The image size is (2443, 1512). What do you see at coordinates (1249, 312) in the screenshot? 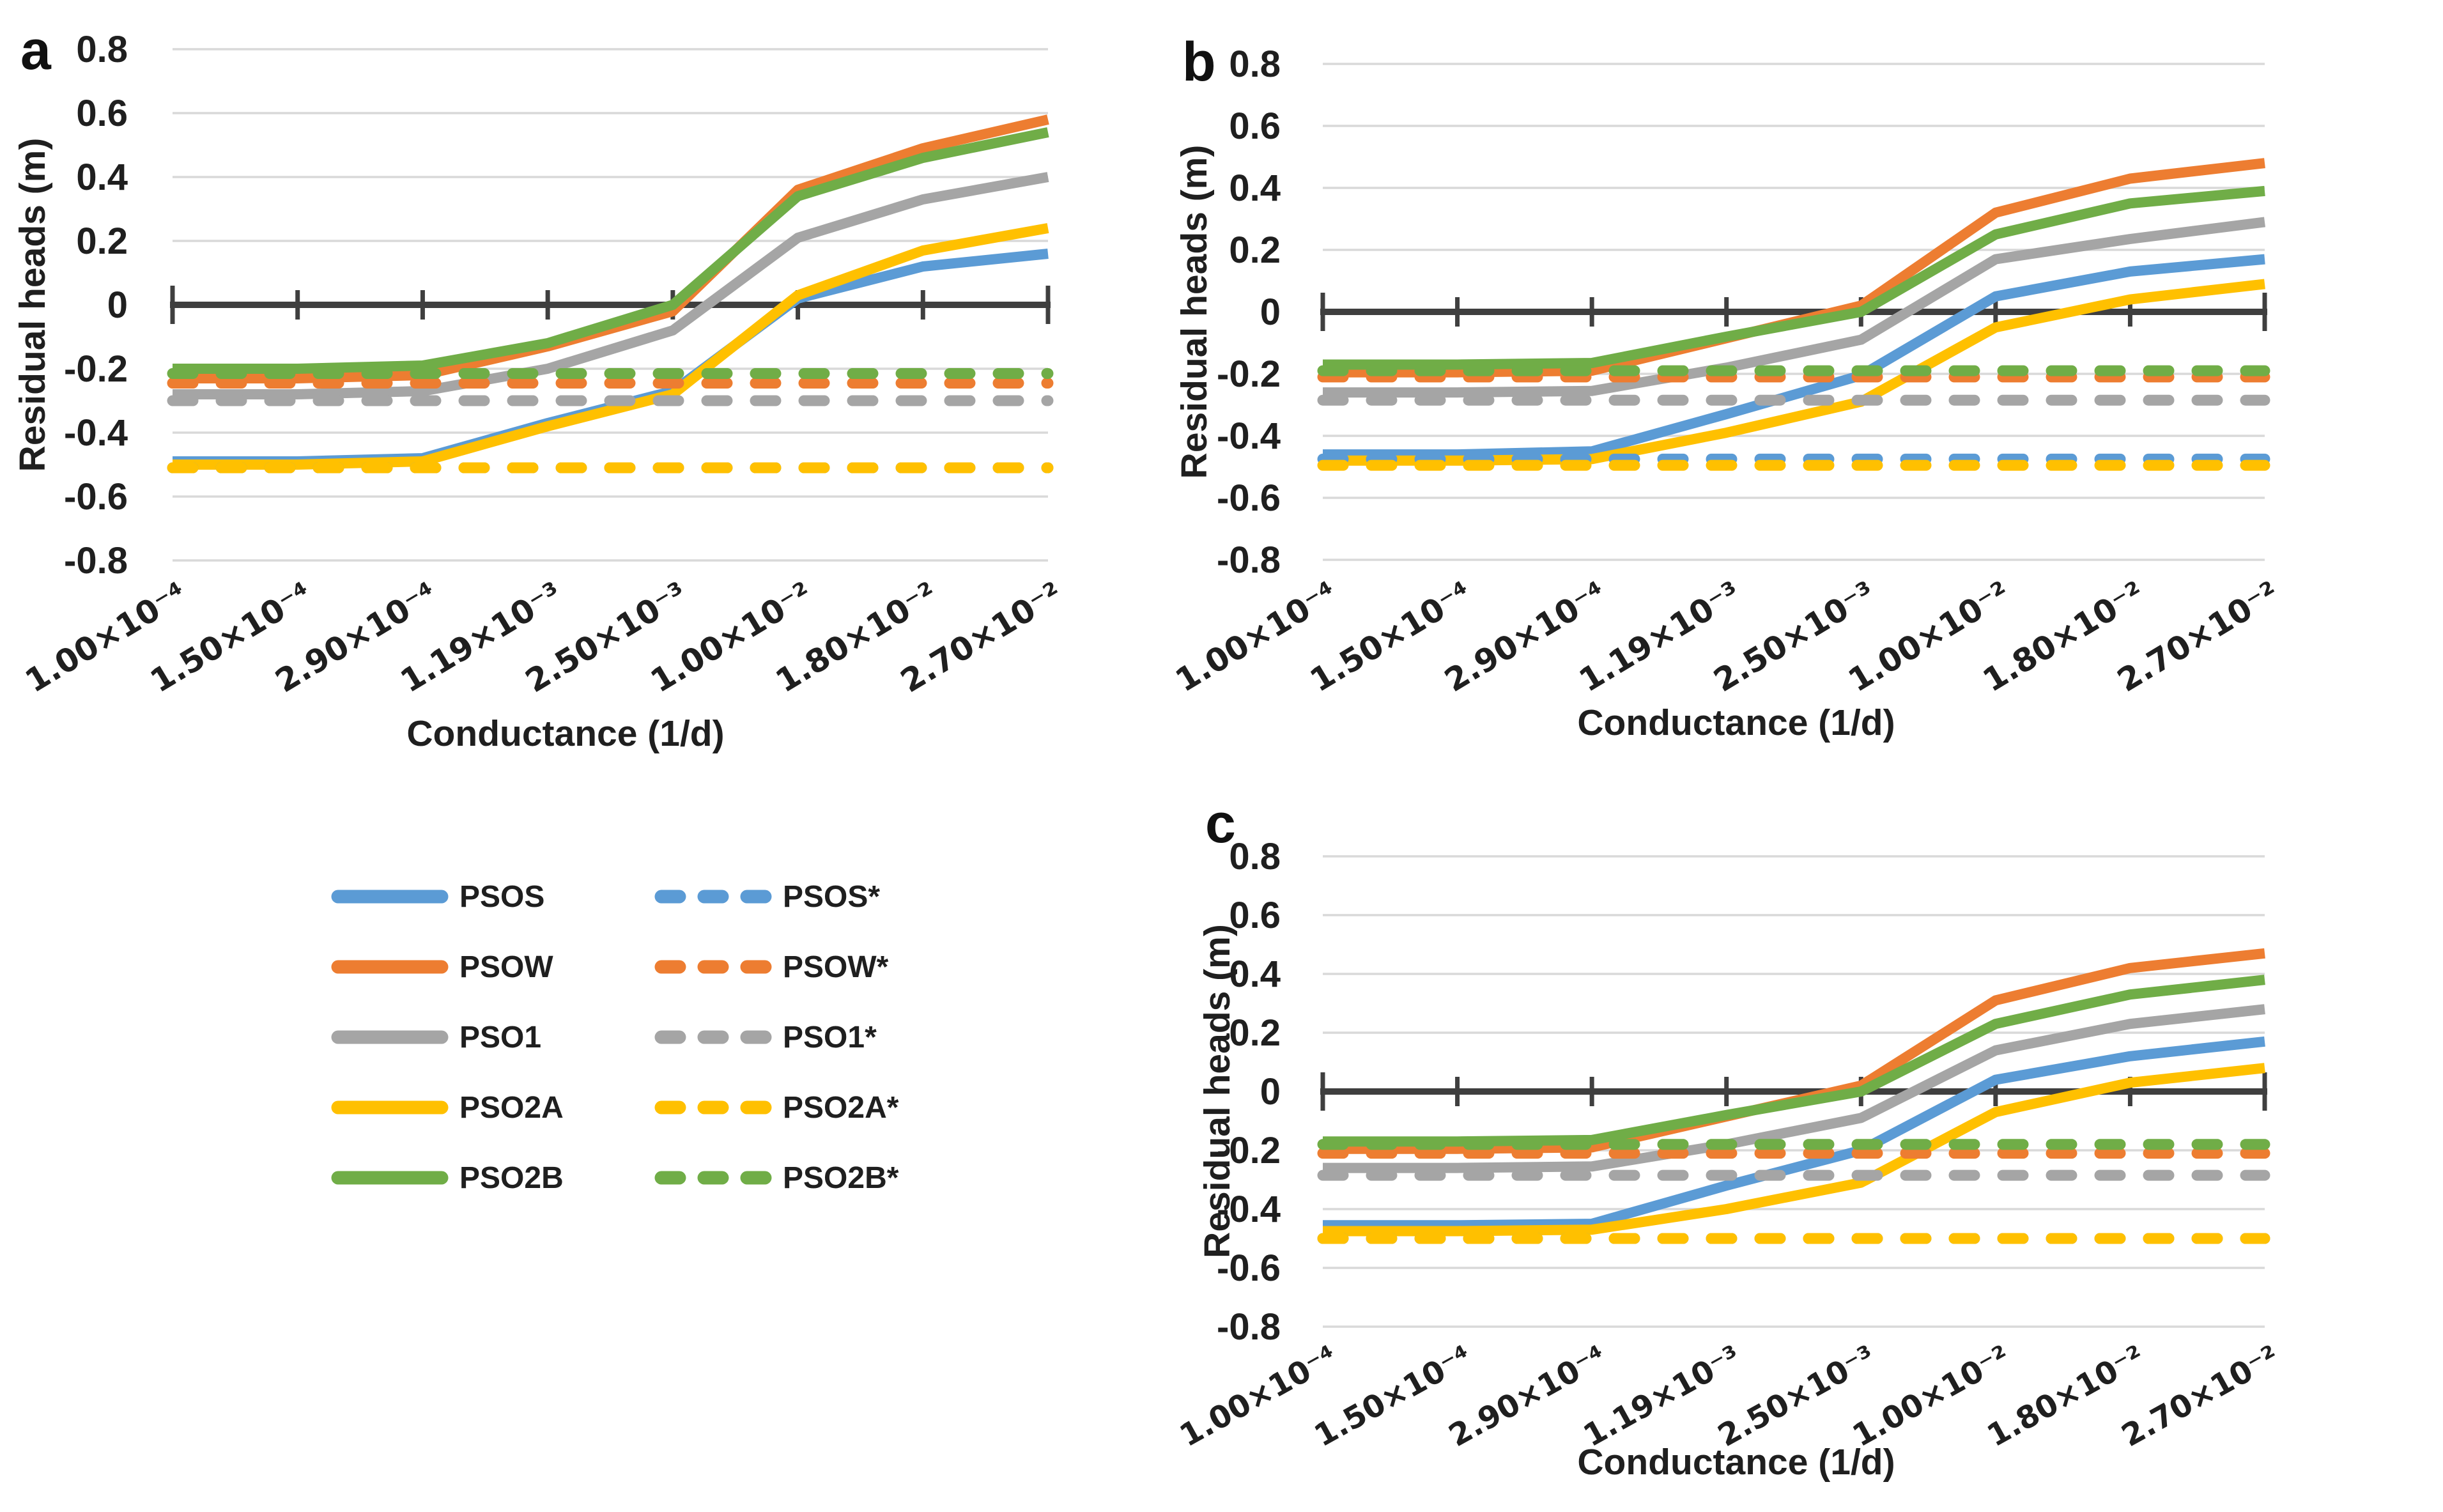
I see `y-tick-labels-b: 0.8 0.6 0.4 0.2 0 -0.2 -0.4 -0.6 -0.8` at bounding box center [1249, 312].